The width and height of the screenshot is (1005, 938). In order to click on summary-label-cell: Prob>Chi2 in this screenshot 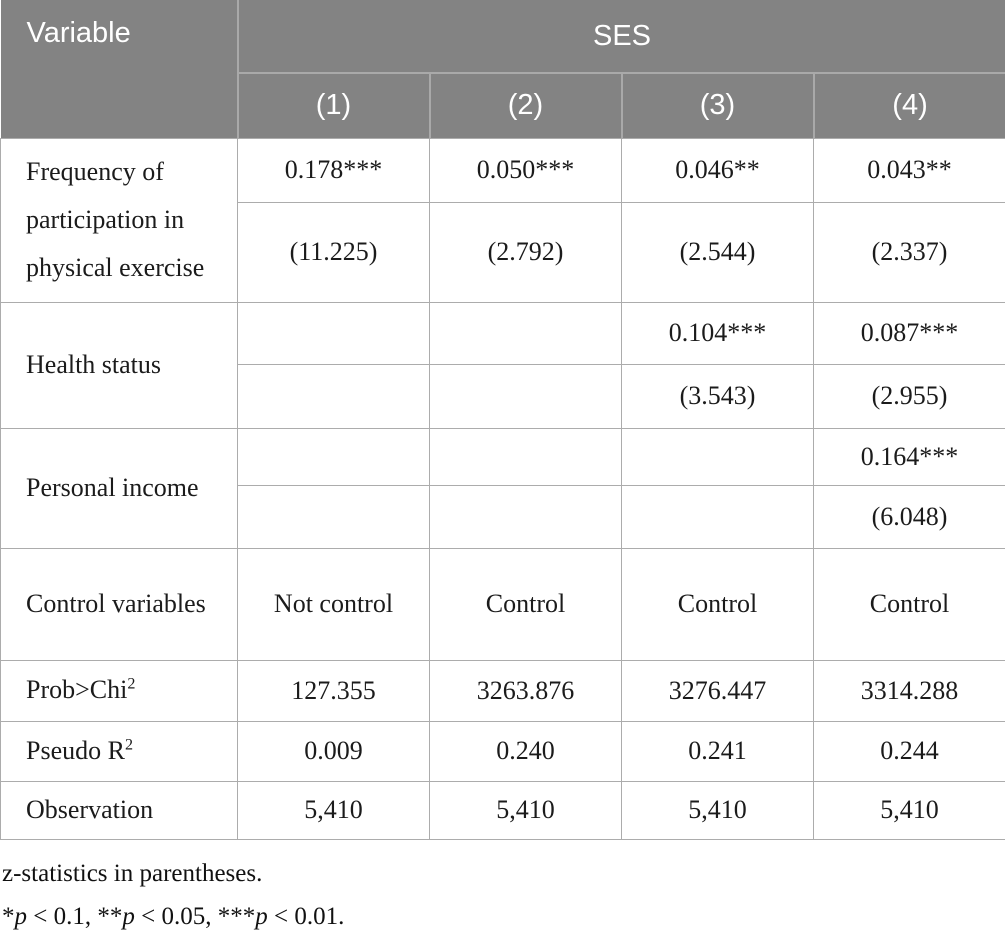, I will do `click(119, 690)`.